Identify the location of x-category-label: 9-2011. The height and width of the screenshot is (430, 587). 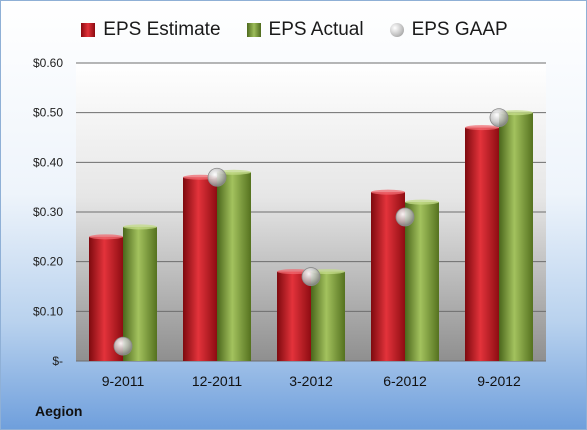
(123, 381).